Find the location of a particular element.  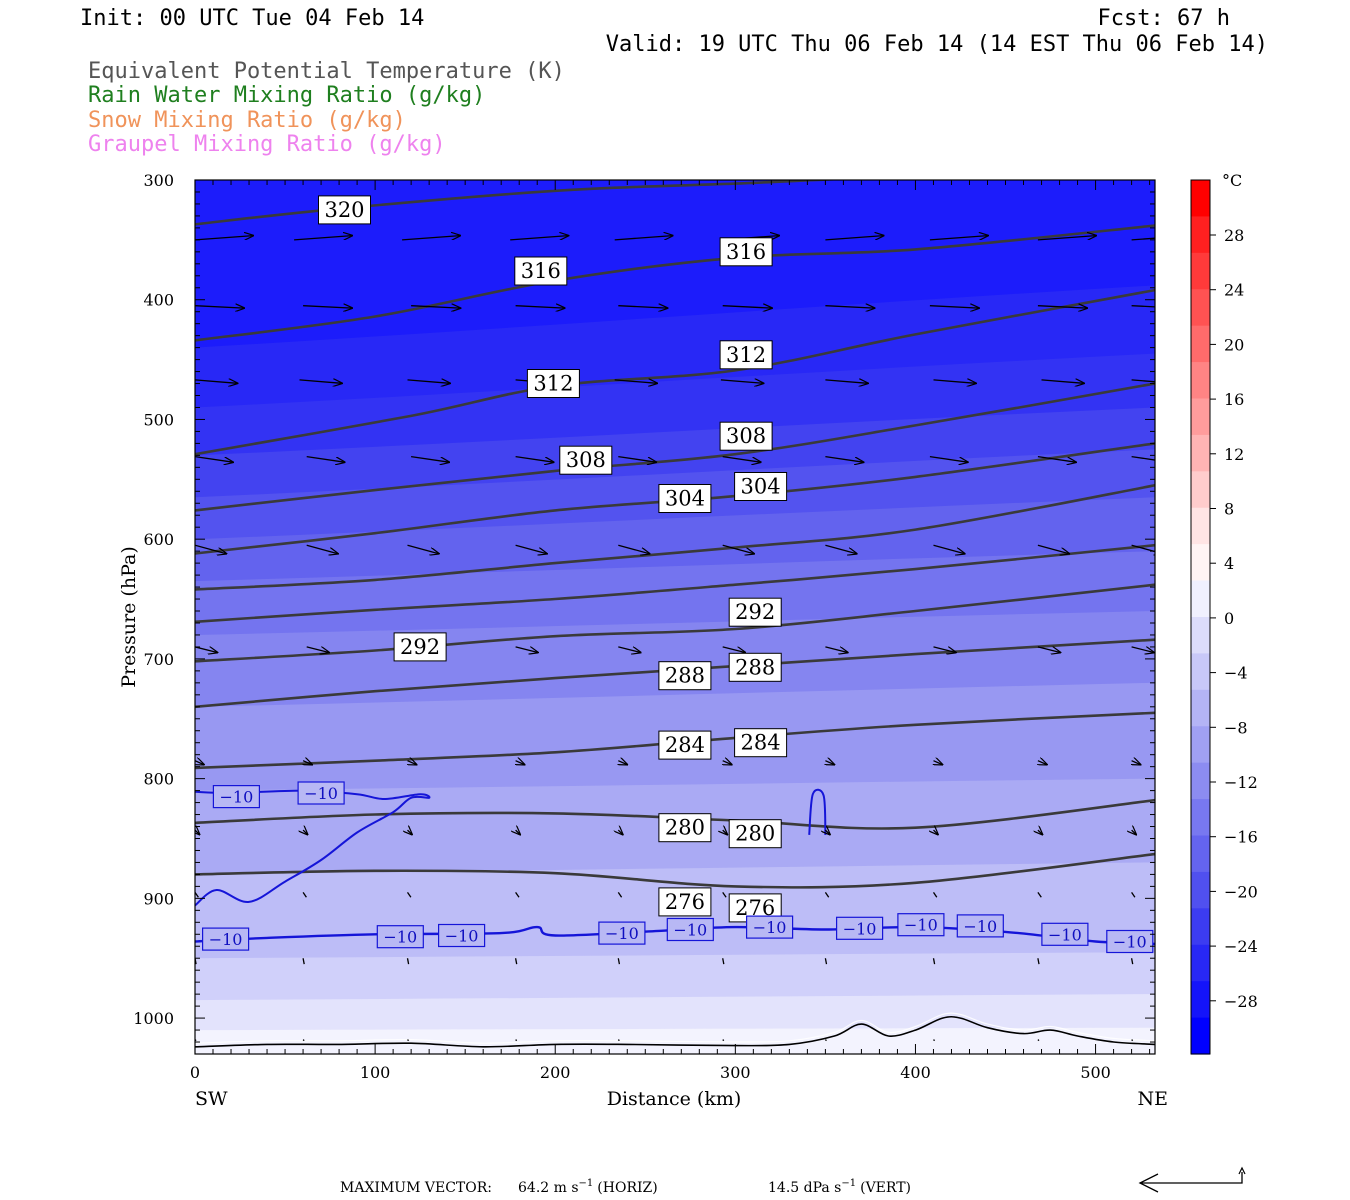

colorbar-tick-label: −4 is located at coordinates (1236, 673).